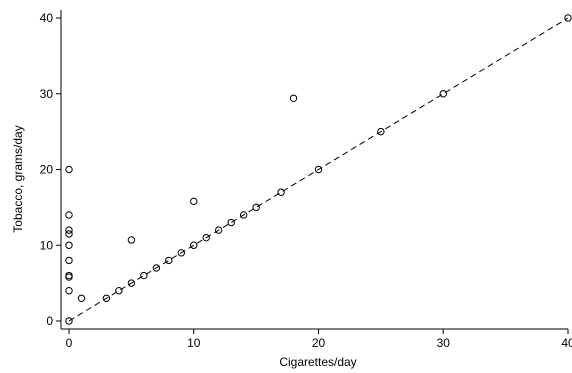 Image resolution: width=572 pixels, height=373 pixels. What do you see at coordinates (317, 362) in the screenshot?
I see `x-axis-title: Cigarettes/day` at bounding box center [317, 362].